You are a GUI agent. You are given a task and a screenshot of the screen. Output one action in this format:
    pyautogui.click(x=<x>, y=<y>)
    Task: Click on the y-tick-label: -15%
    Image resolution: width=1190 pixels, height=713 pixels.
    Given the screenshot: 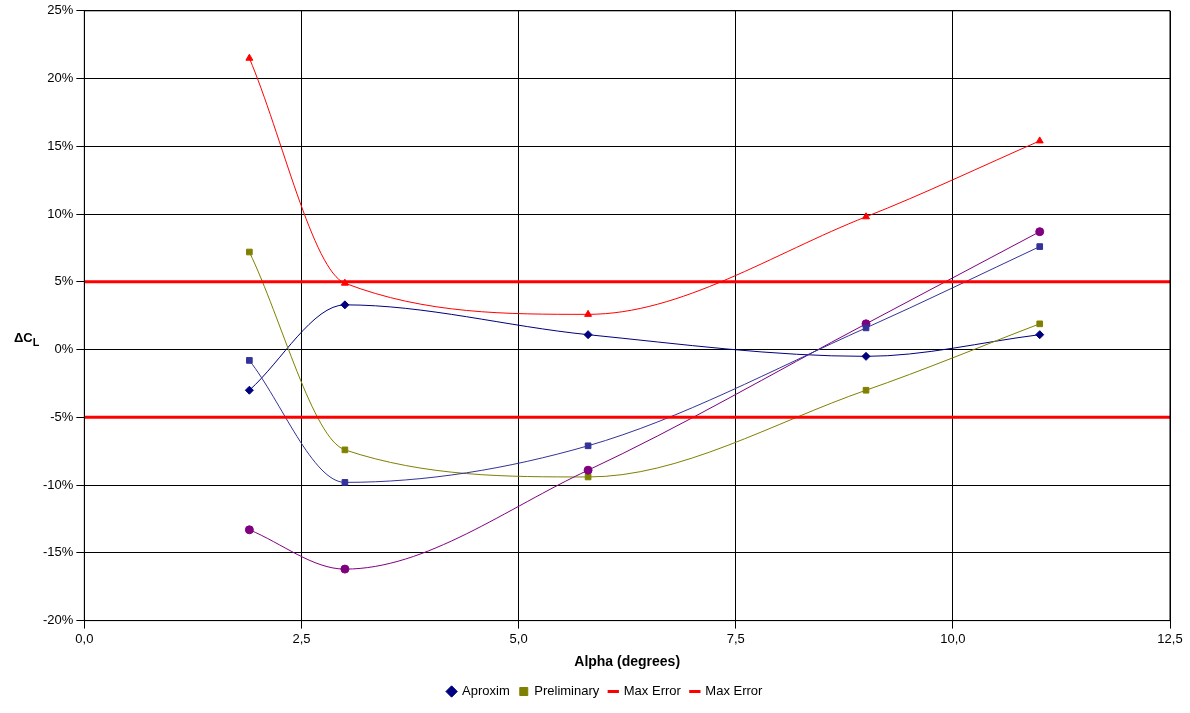 What is the action you would take?
    pyautogui.click(x=58, y=552)
    